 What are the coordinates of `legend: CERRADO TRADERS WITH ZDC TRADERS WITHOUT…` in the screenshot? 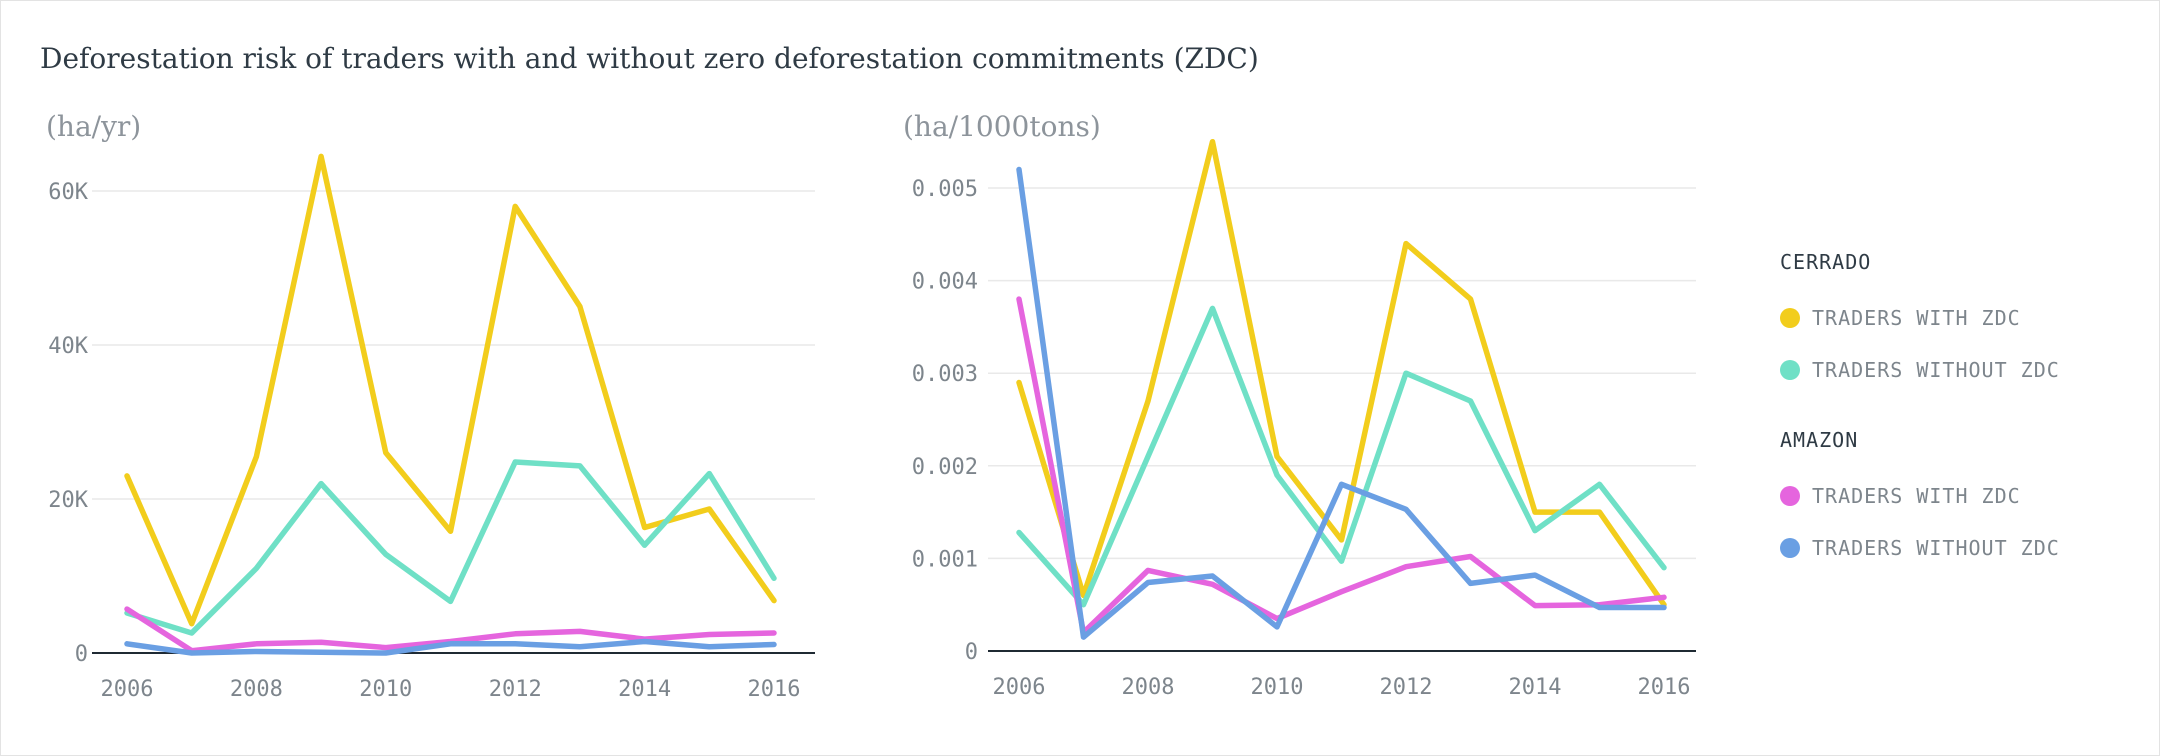 It's located at (1920, 428).